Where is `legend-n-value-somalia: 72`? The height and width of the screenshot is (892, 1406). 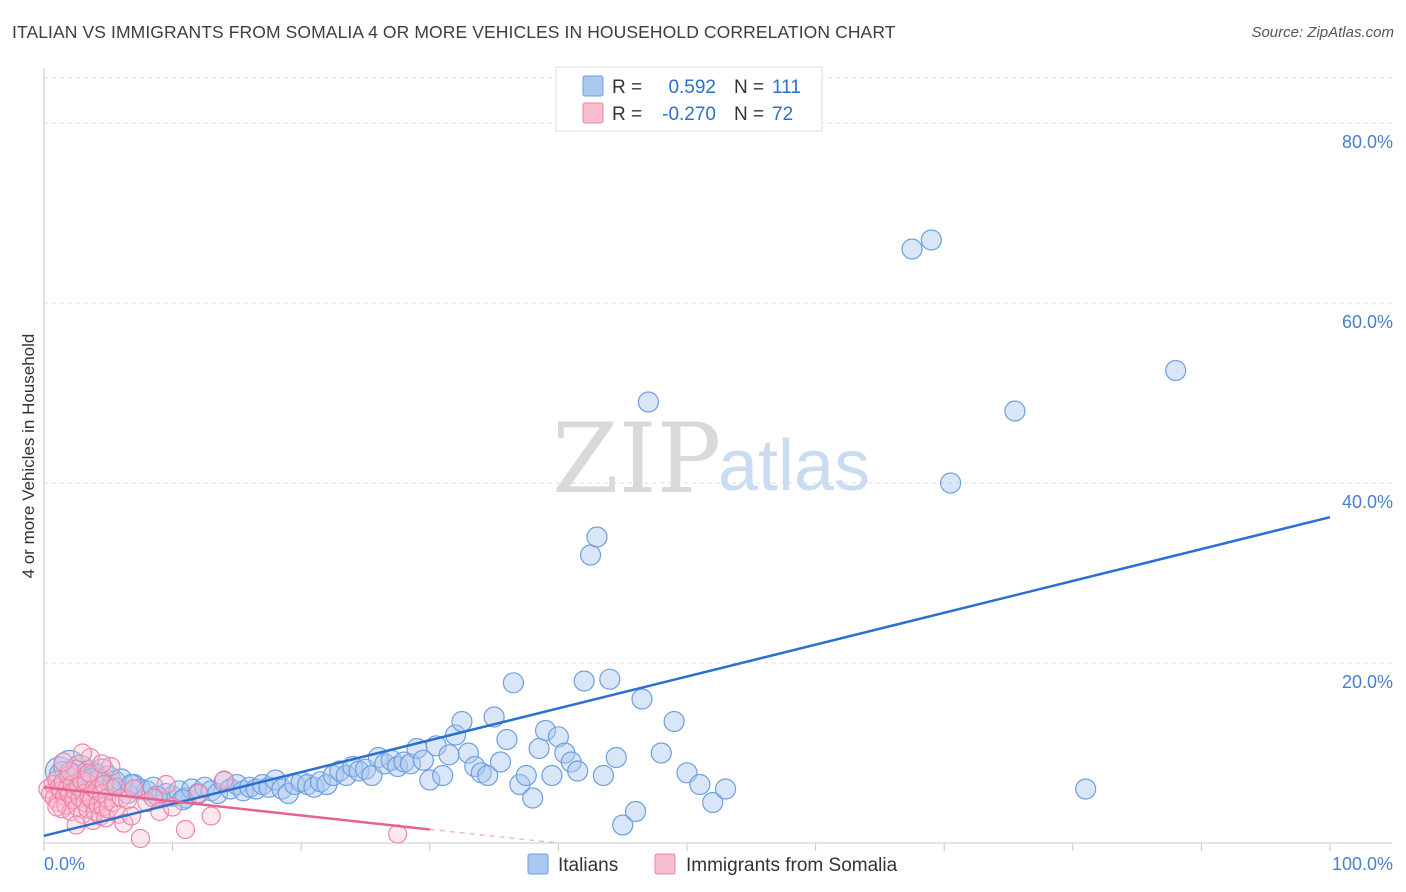 legend-n-value-somalia: 72 is located at coordinates (782, 114).